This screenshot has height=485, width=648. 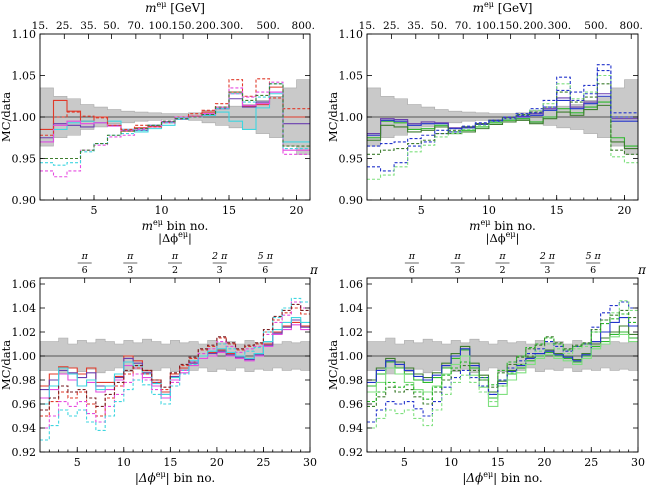 What do you see at coordinates (24, 404) in the screenshot?
I see `y-tick-label: 0.96` at bounding box center [24, 404].